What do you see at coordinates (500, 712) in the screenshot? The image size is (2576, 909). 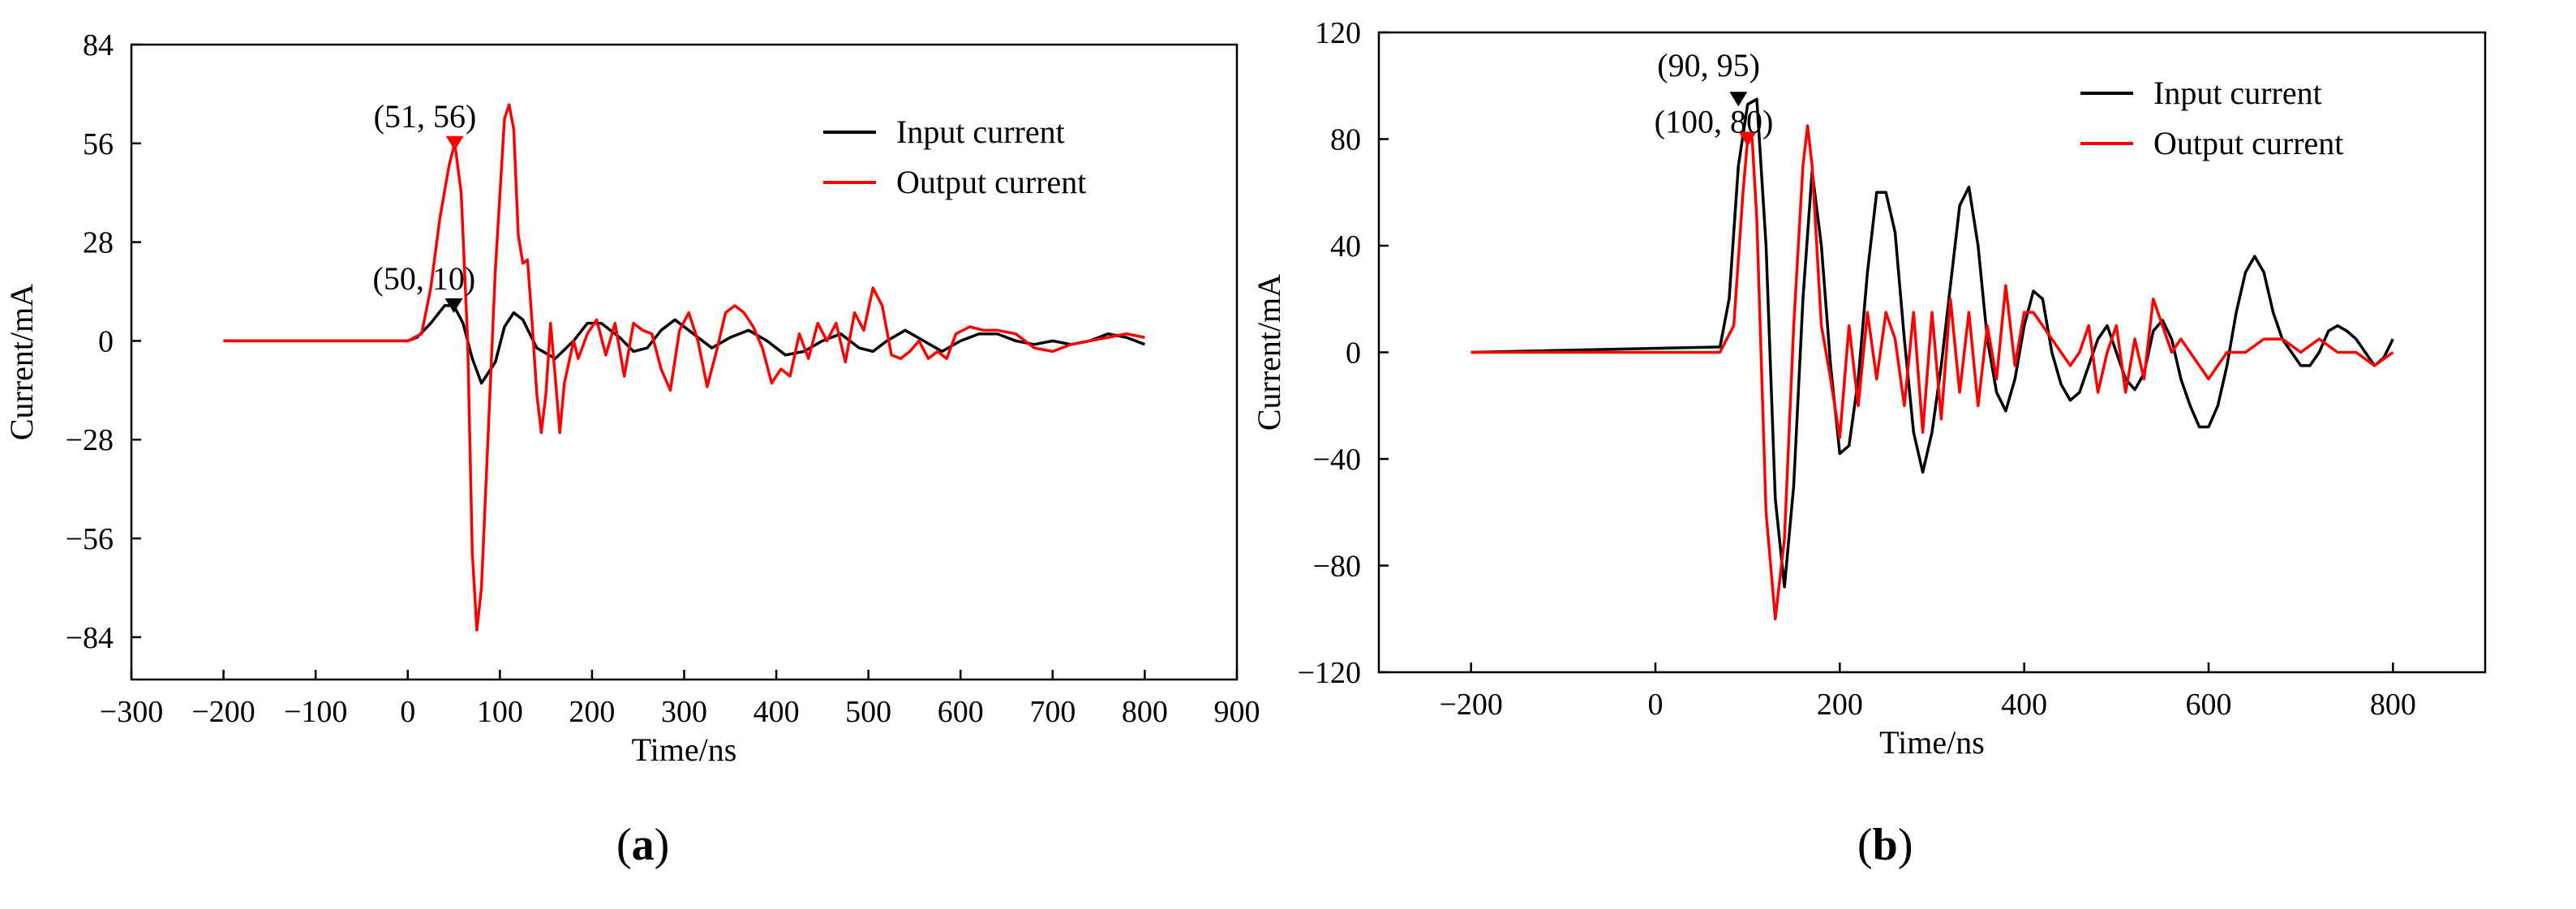 I see `x-tick-label: 100` at bounding box center [500, 712].